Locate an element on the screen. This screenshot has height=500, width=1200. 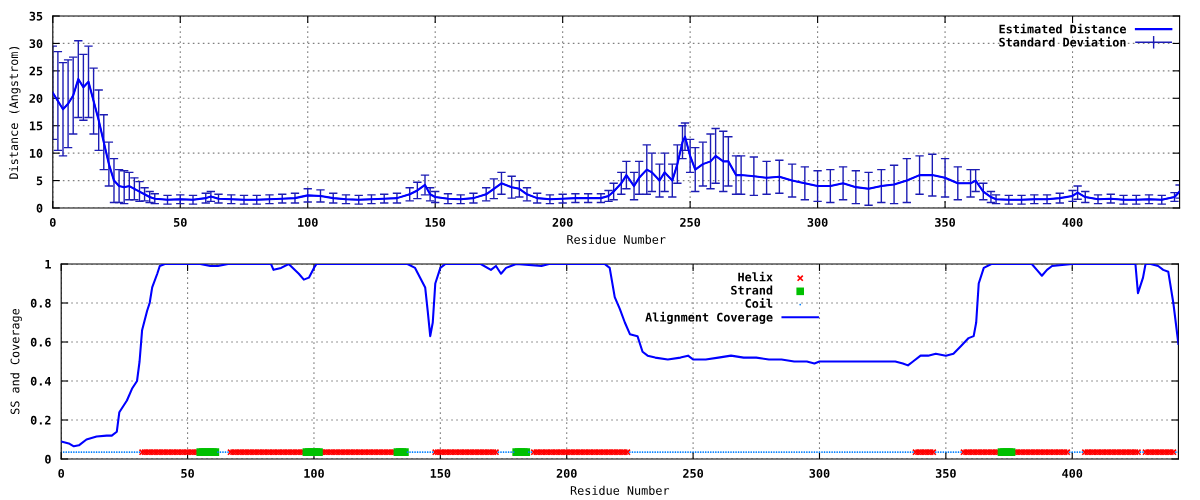
y-tick-label: 25 is located at coordinates (36, 71).